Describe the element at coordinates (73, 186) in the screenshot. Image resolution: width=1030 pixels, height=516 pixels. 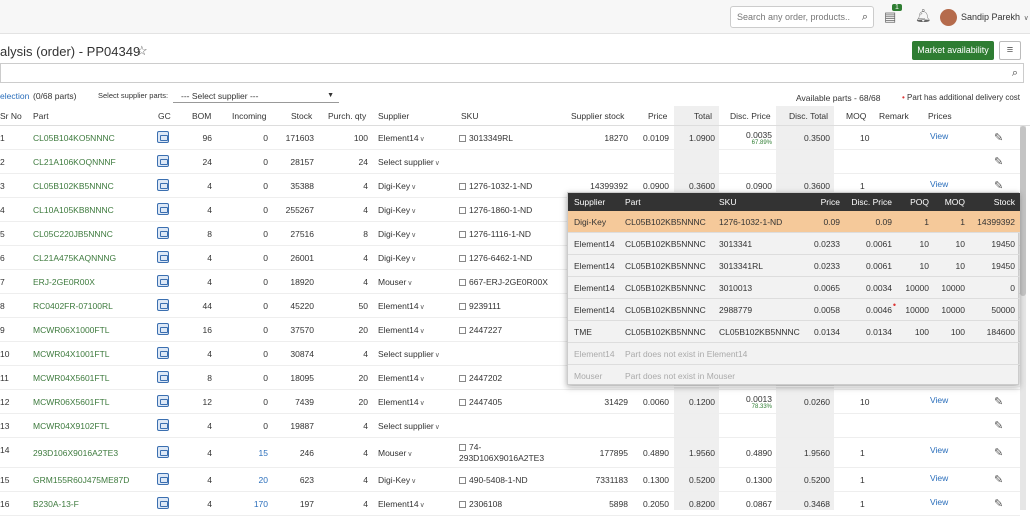
I see `part-link: CL05B102KB5NNNC` at that location.